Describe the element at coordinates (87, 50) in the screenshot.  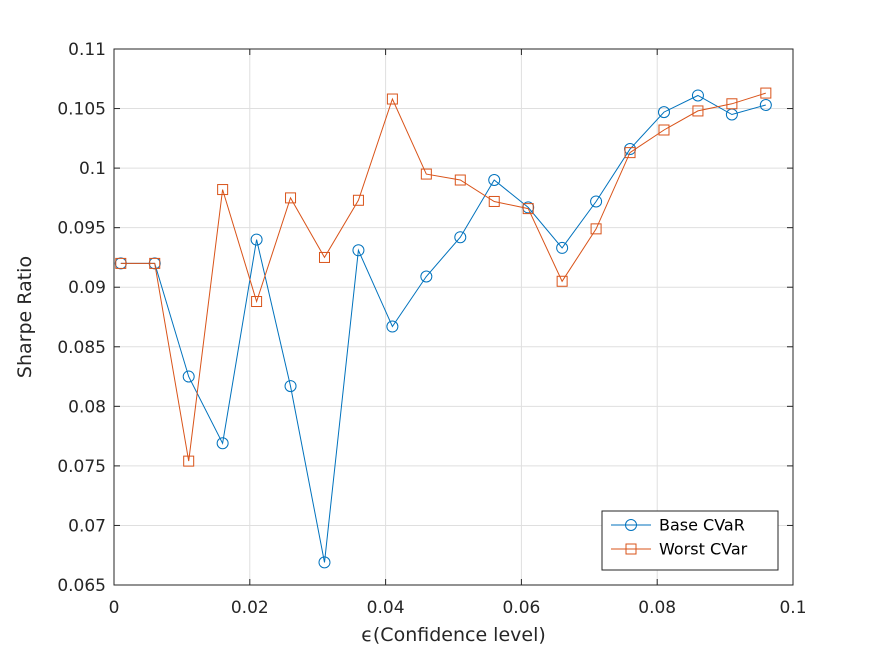
I see `y-tick-label: 0.11` at that location.